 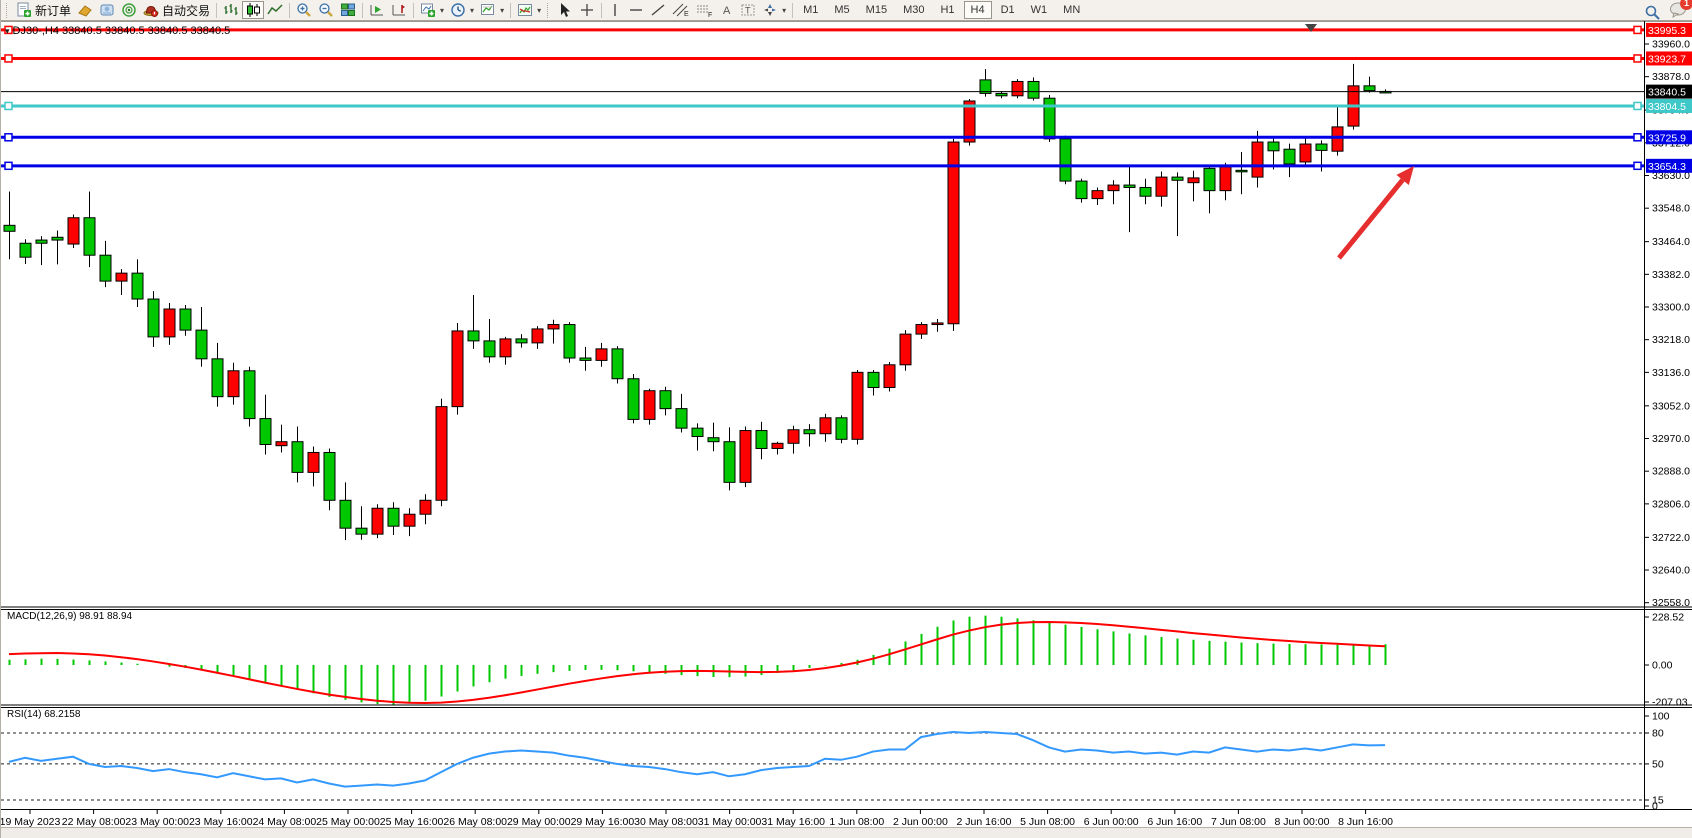 I want to click on time-tick-label: 5 Jun 08:00, so click(x=1047, y=822).